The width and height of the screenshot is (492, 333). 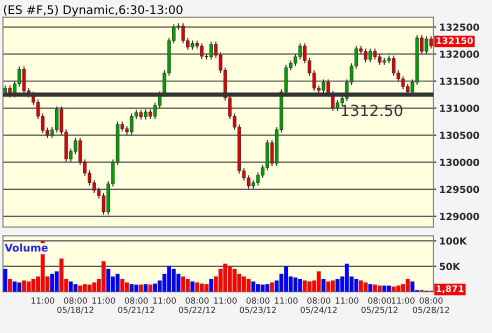 I want to click on x-tick-label: 08:00 05/22/12, so click(x=197, y=305).